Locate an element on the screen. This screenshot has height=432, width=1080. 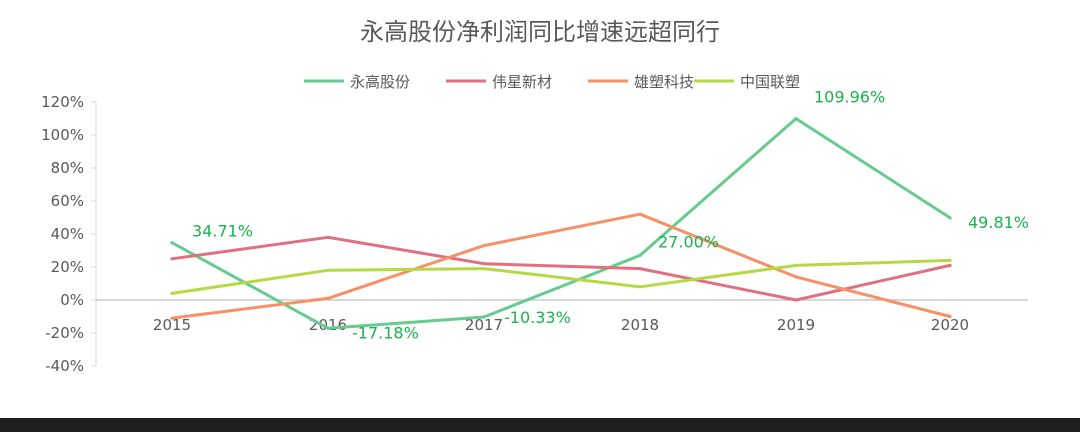
x-tick-label: 2018 is located at coordinates (640, 325).